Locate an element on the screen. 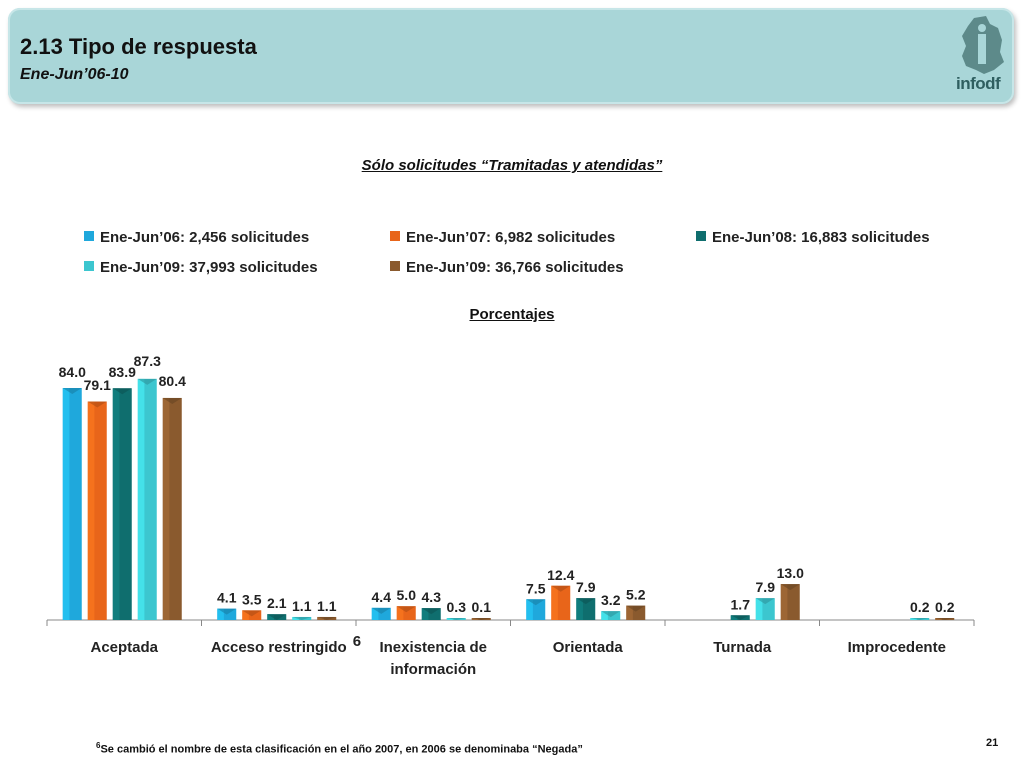  data-label: 5.0 is located at coordinates (407, 595).